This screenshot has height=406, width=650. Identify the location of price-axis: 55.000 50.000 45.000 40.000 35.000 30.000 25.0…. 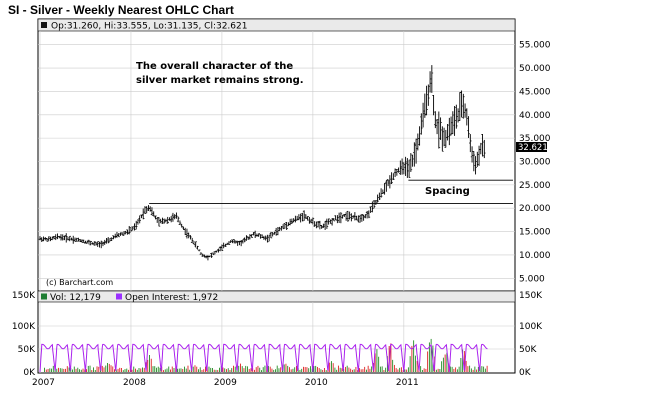
(535, 163).